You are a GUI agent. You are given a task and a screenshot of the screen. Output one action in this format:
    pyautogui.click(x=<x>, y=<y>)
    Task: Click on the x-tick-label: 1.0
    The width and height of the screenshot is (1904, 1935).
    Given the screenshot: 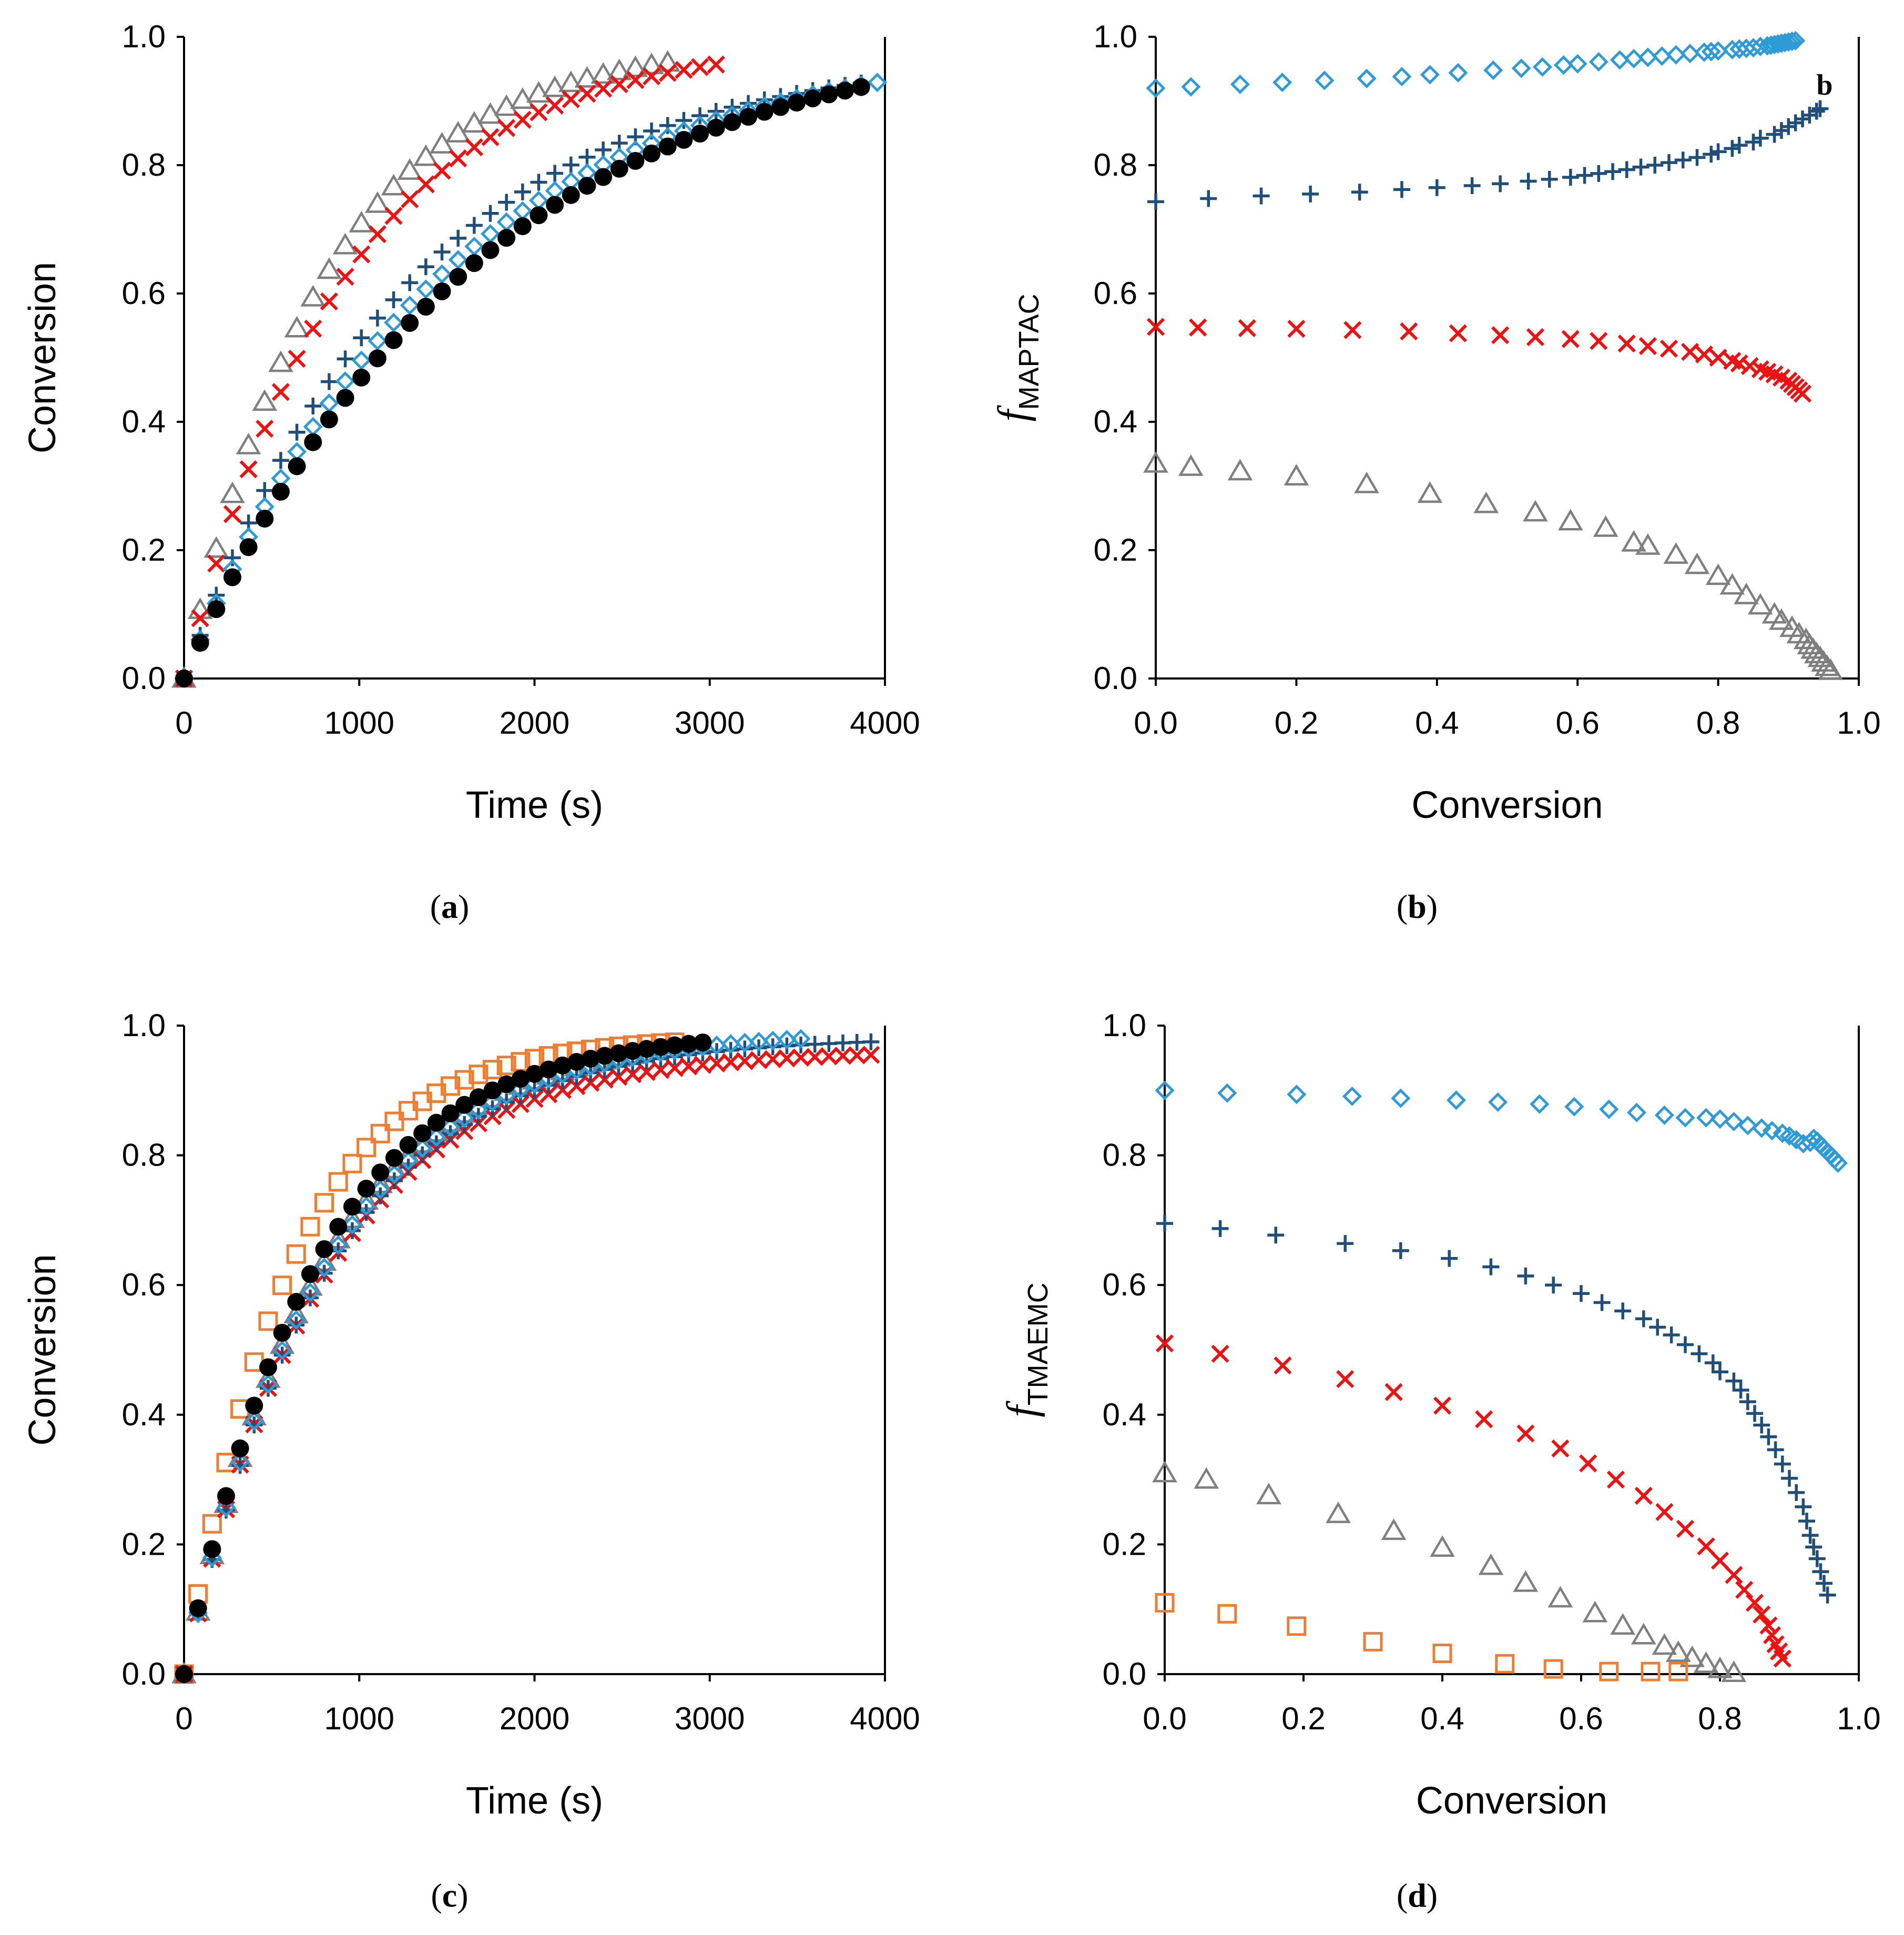 What is the action you would take?
    pyautogui.click(x=1859, y=723)
    